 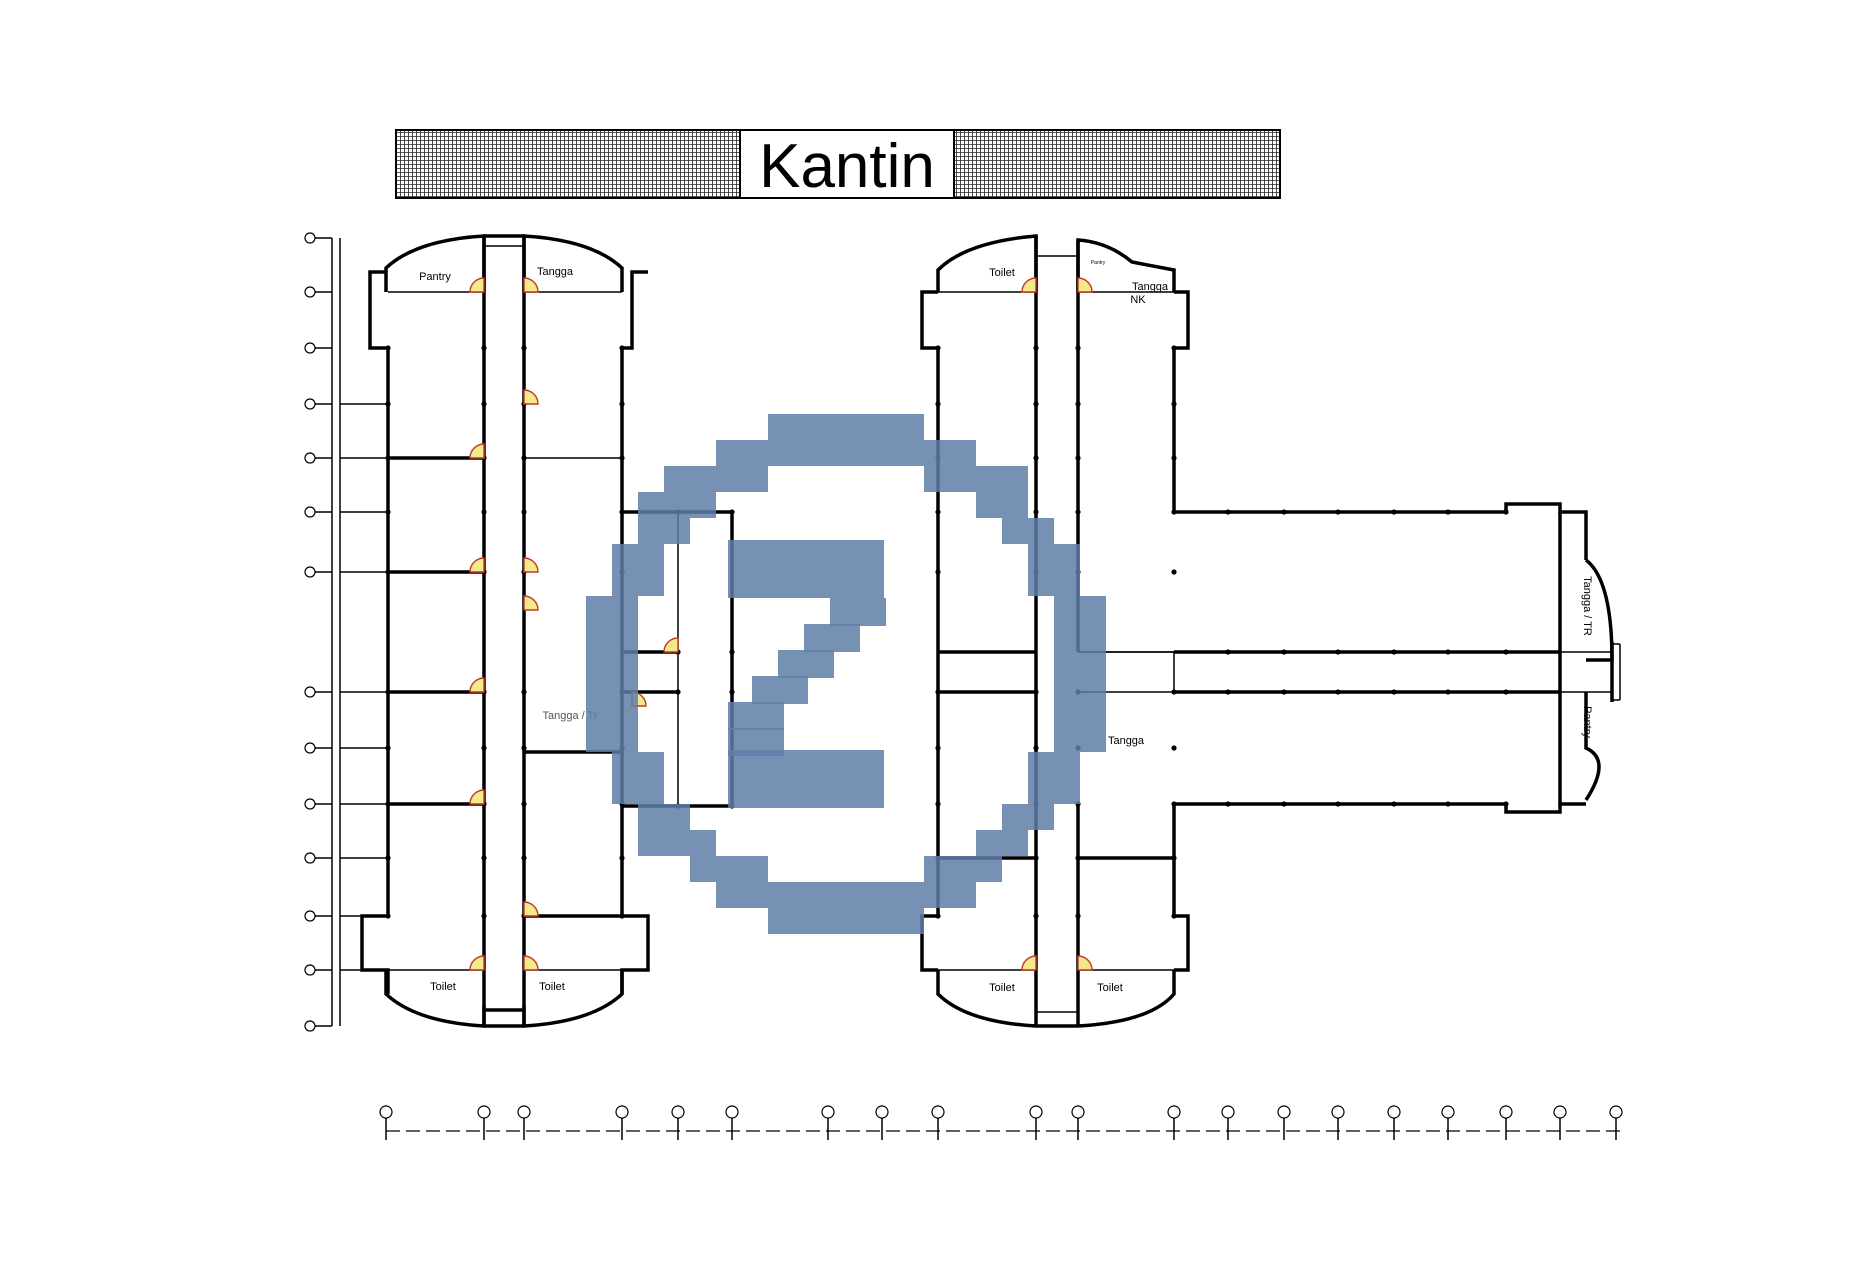 What do you see at coordinates (846, 674) in the screenshot?
I see `z-logo-watermark-icon` at bounding box center [846, 674].